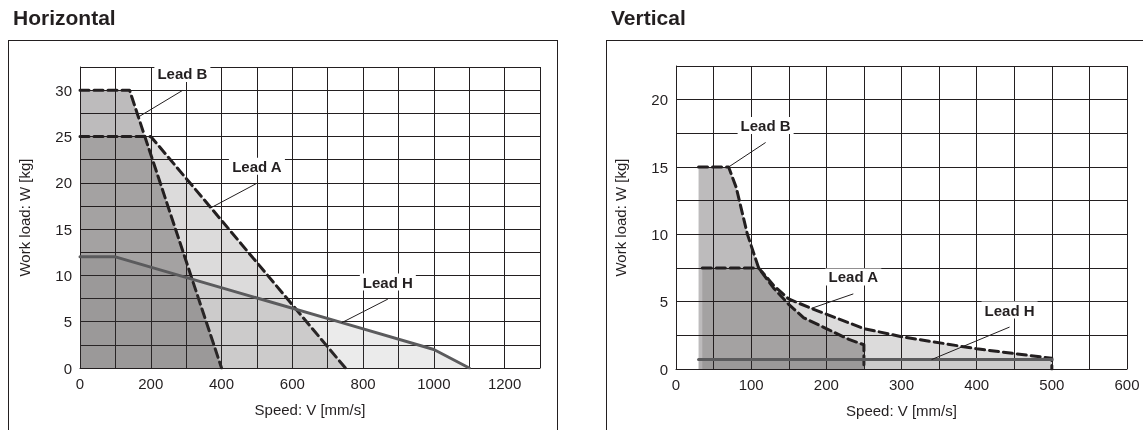  Describe the element at coordinates (751, 384) in the screenshot. I see `x-tick-label: 100` at that location.